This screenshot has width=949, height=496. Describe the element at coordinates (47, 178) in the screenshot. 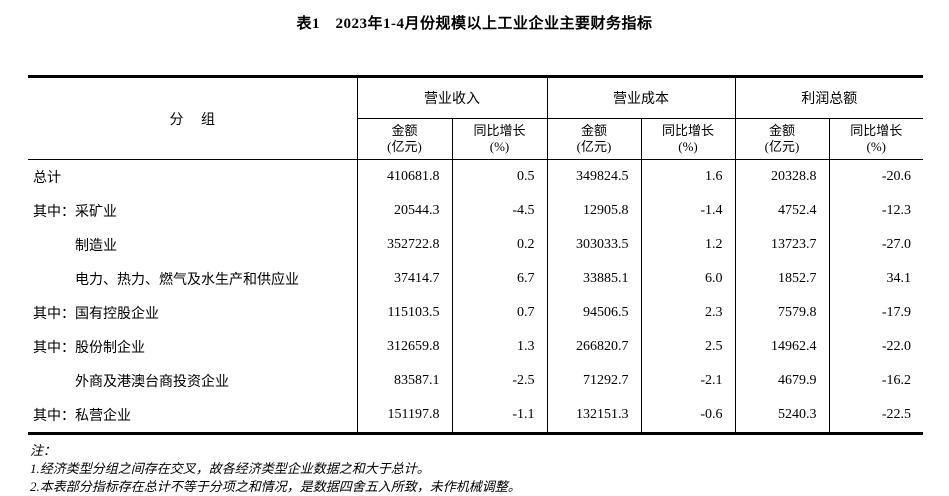

I see `group-label-cell: 总计` at that location.